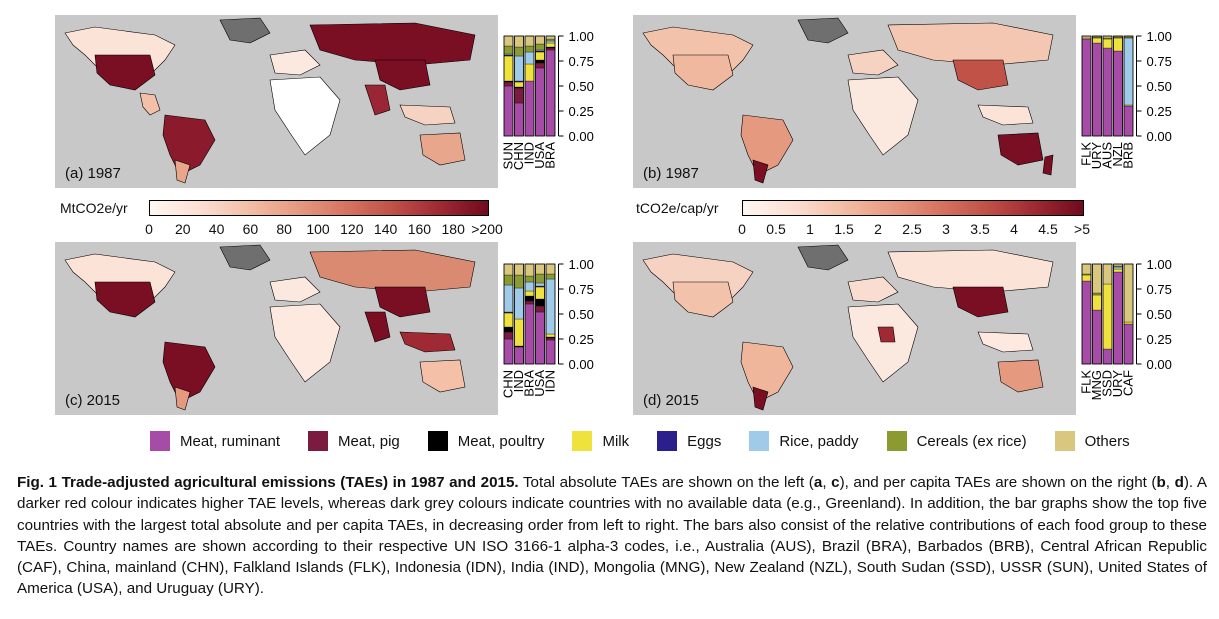 The image size is (1219, 619). I want to click on per-capita-scale-tick: 0, so click(742, 229).